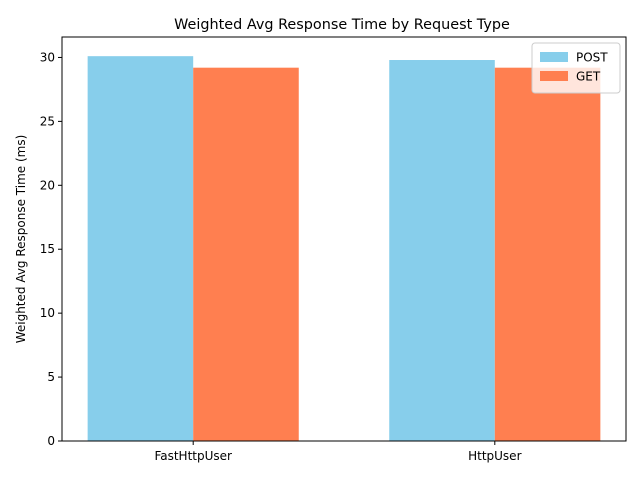 This screenshot has width=640, height=480. I want to click on legend-swatch-get, so click(554, 76).